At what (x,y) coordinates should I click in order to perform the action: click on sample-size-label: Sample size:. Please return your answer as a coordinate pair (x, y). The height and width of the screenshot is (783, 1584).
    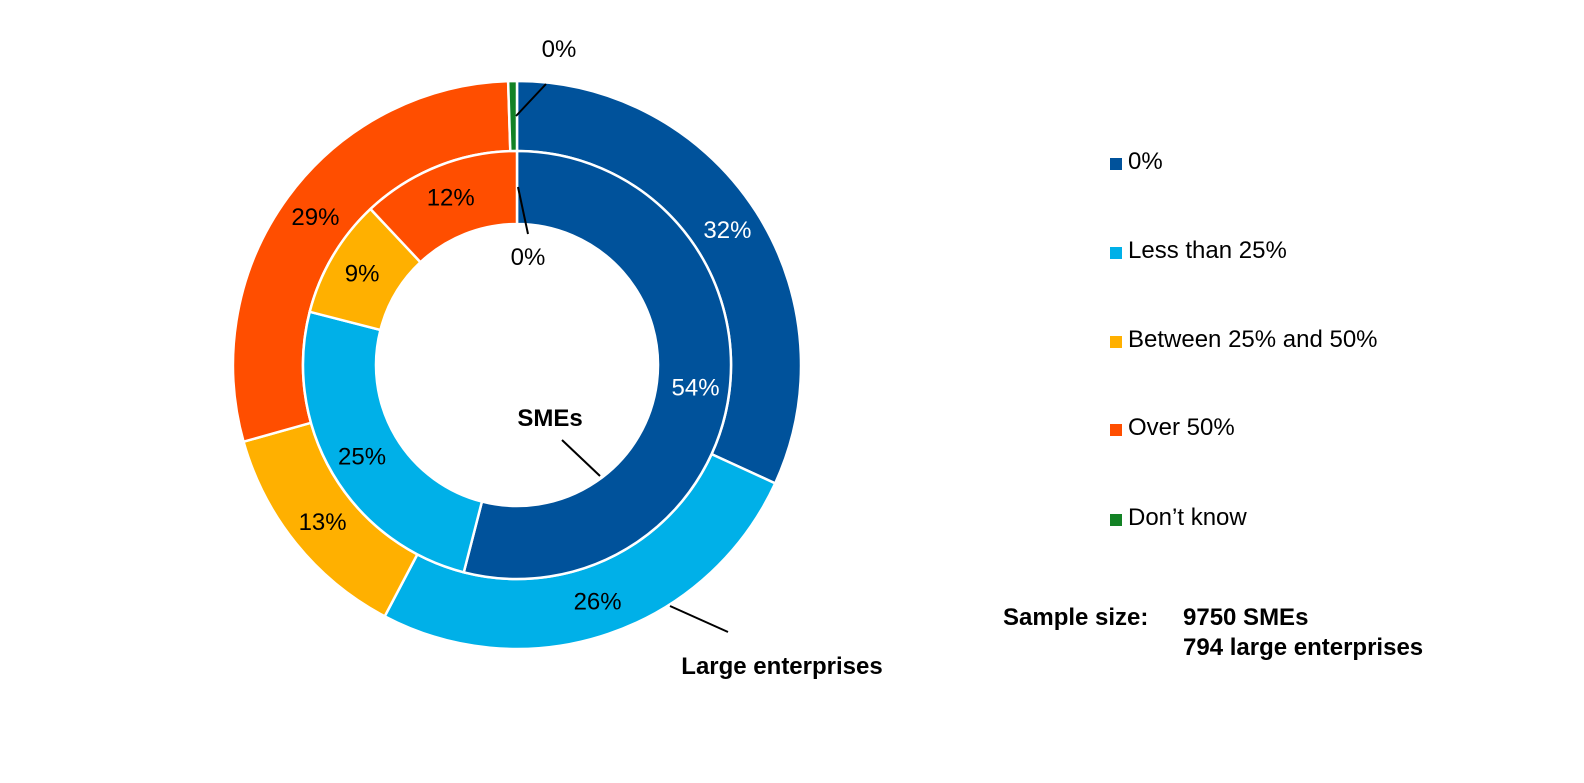
    Looking at the image, I should click on (1076, 617).